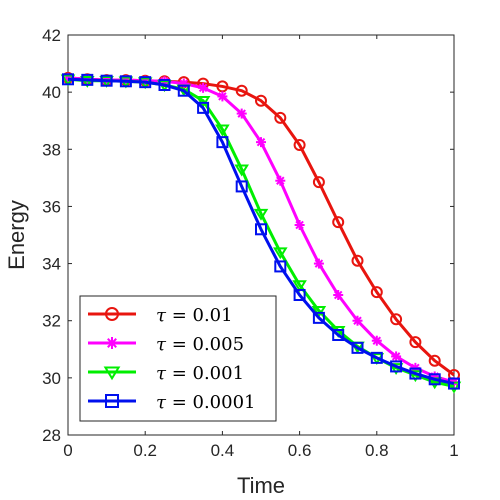 The image size is (500, 500). I want to click on legend-entry: τ = 0.01, so click(160, 315).